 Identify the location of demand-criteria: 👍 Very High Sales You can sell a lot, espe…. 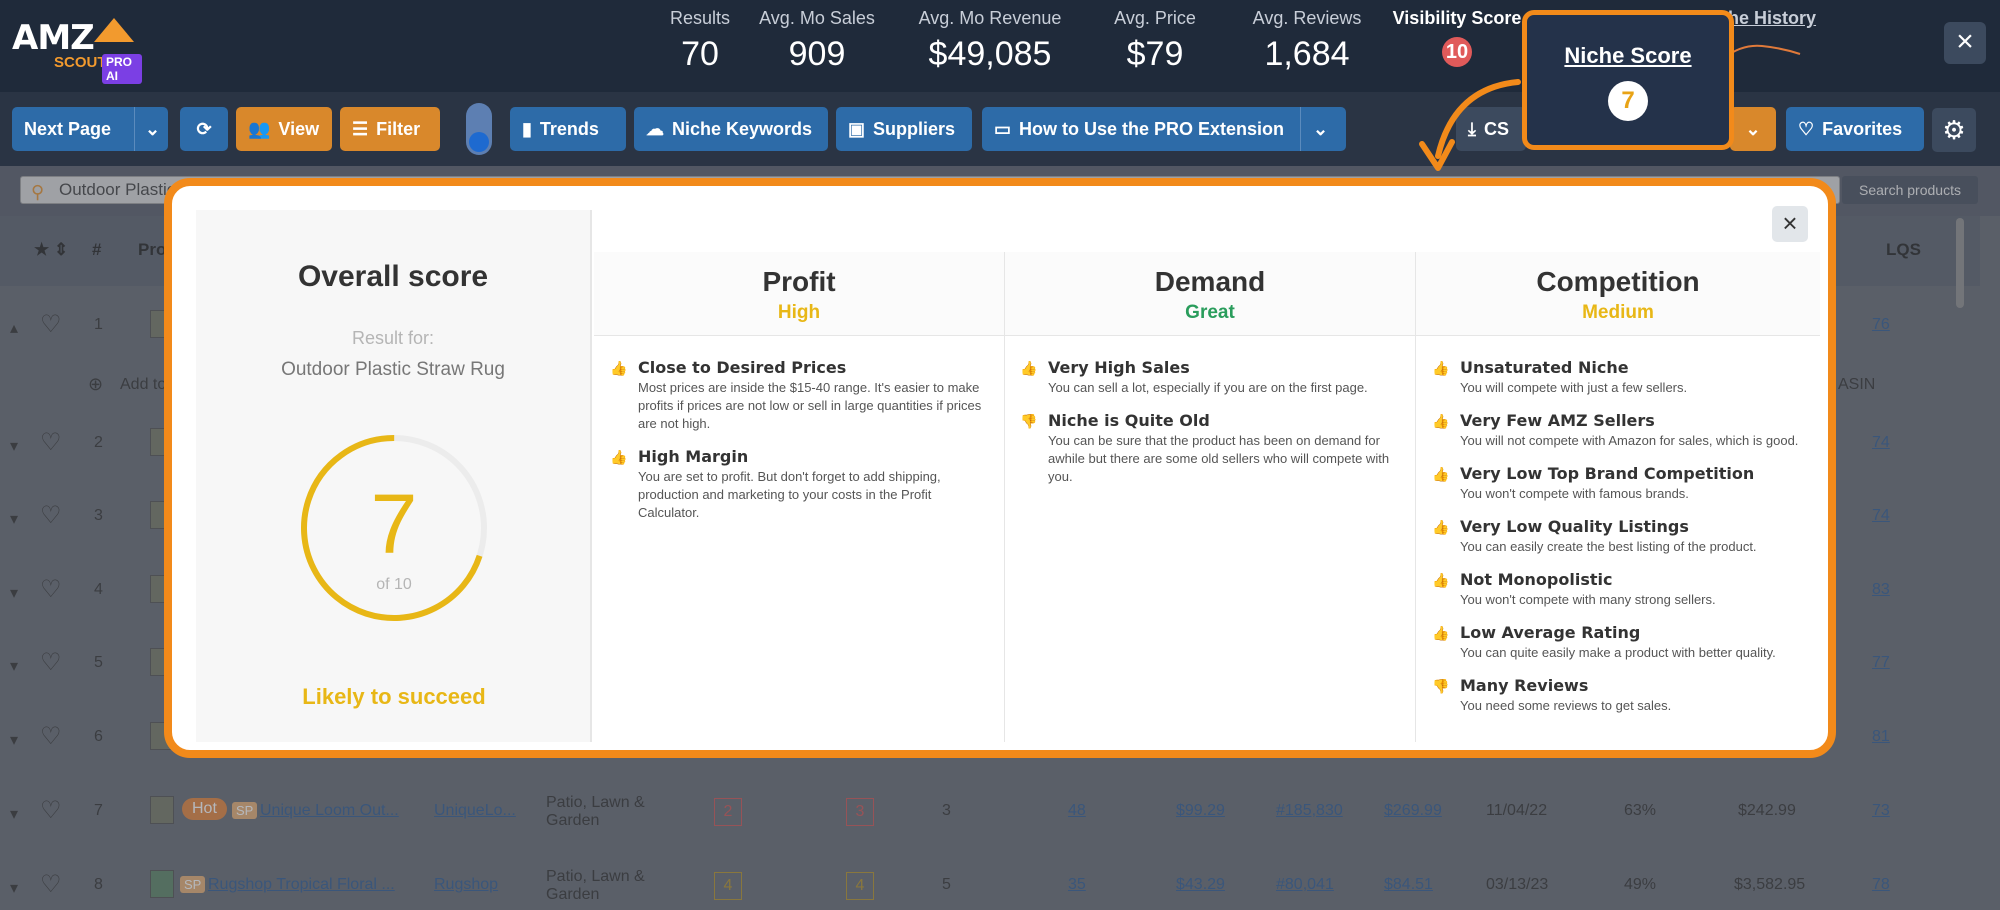
(1208, 429).